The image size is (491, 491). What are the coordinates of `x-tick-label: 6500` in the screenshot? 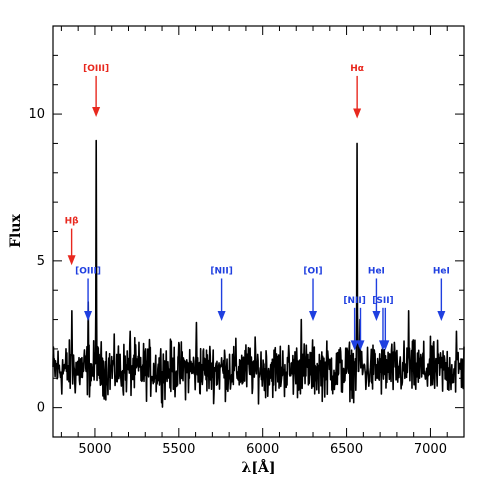 It's located at (346, 449).